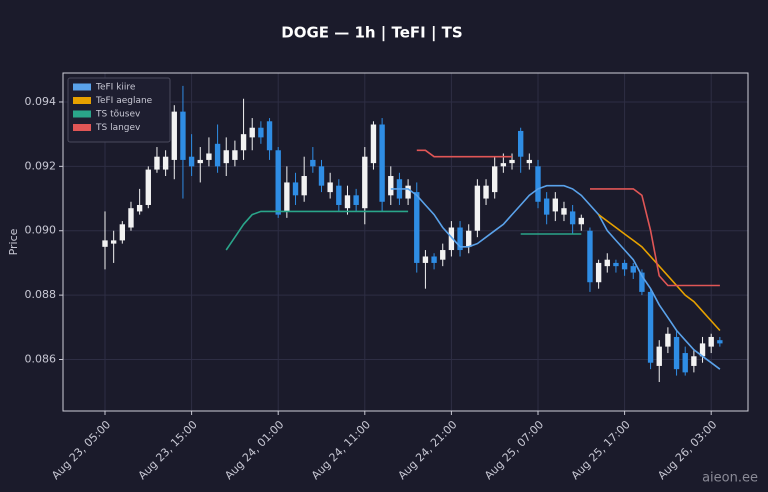  Describe the element at coordinates (41, 358) in the screenshot. I see `y-tick-label: 0.086` at that location.